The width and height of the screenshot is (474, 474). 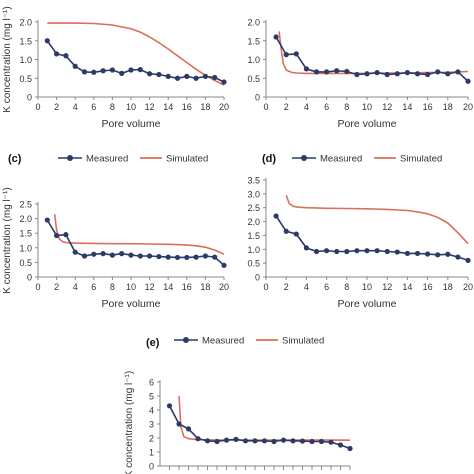 I want to click on y-tick-label: 3, so click(x=151, y=425).